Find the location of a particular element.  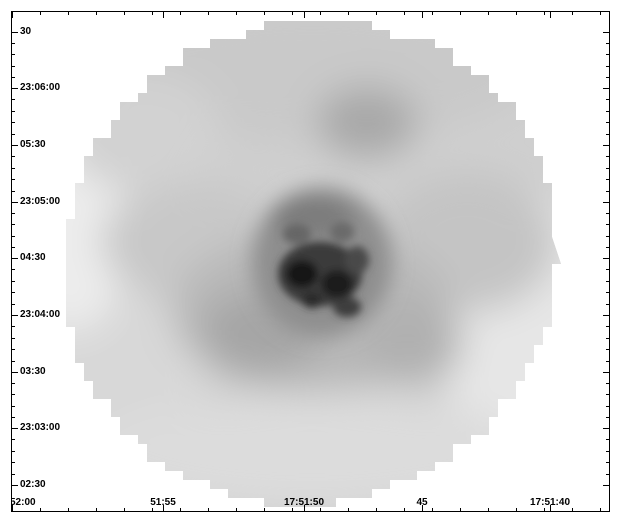

x-tick-label: 45 is located at coordinates (422, 502).